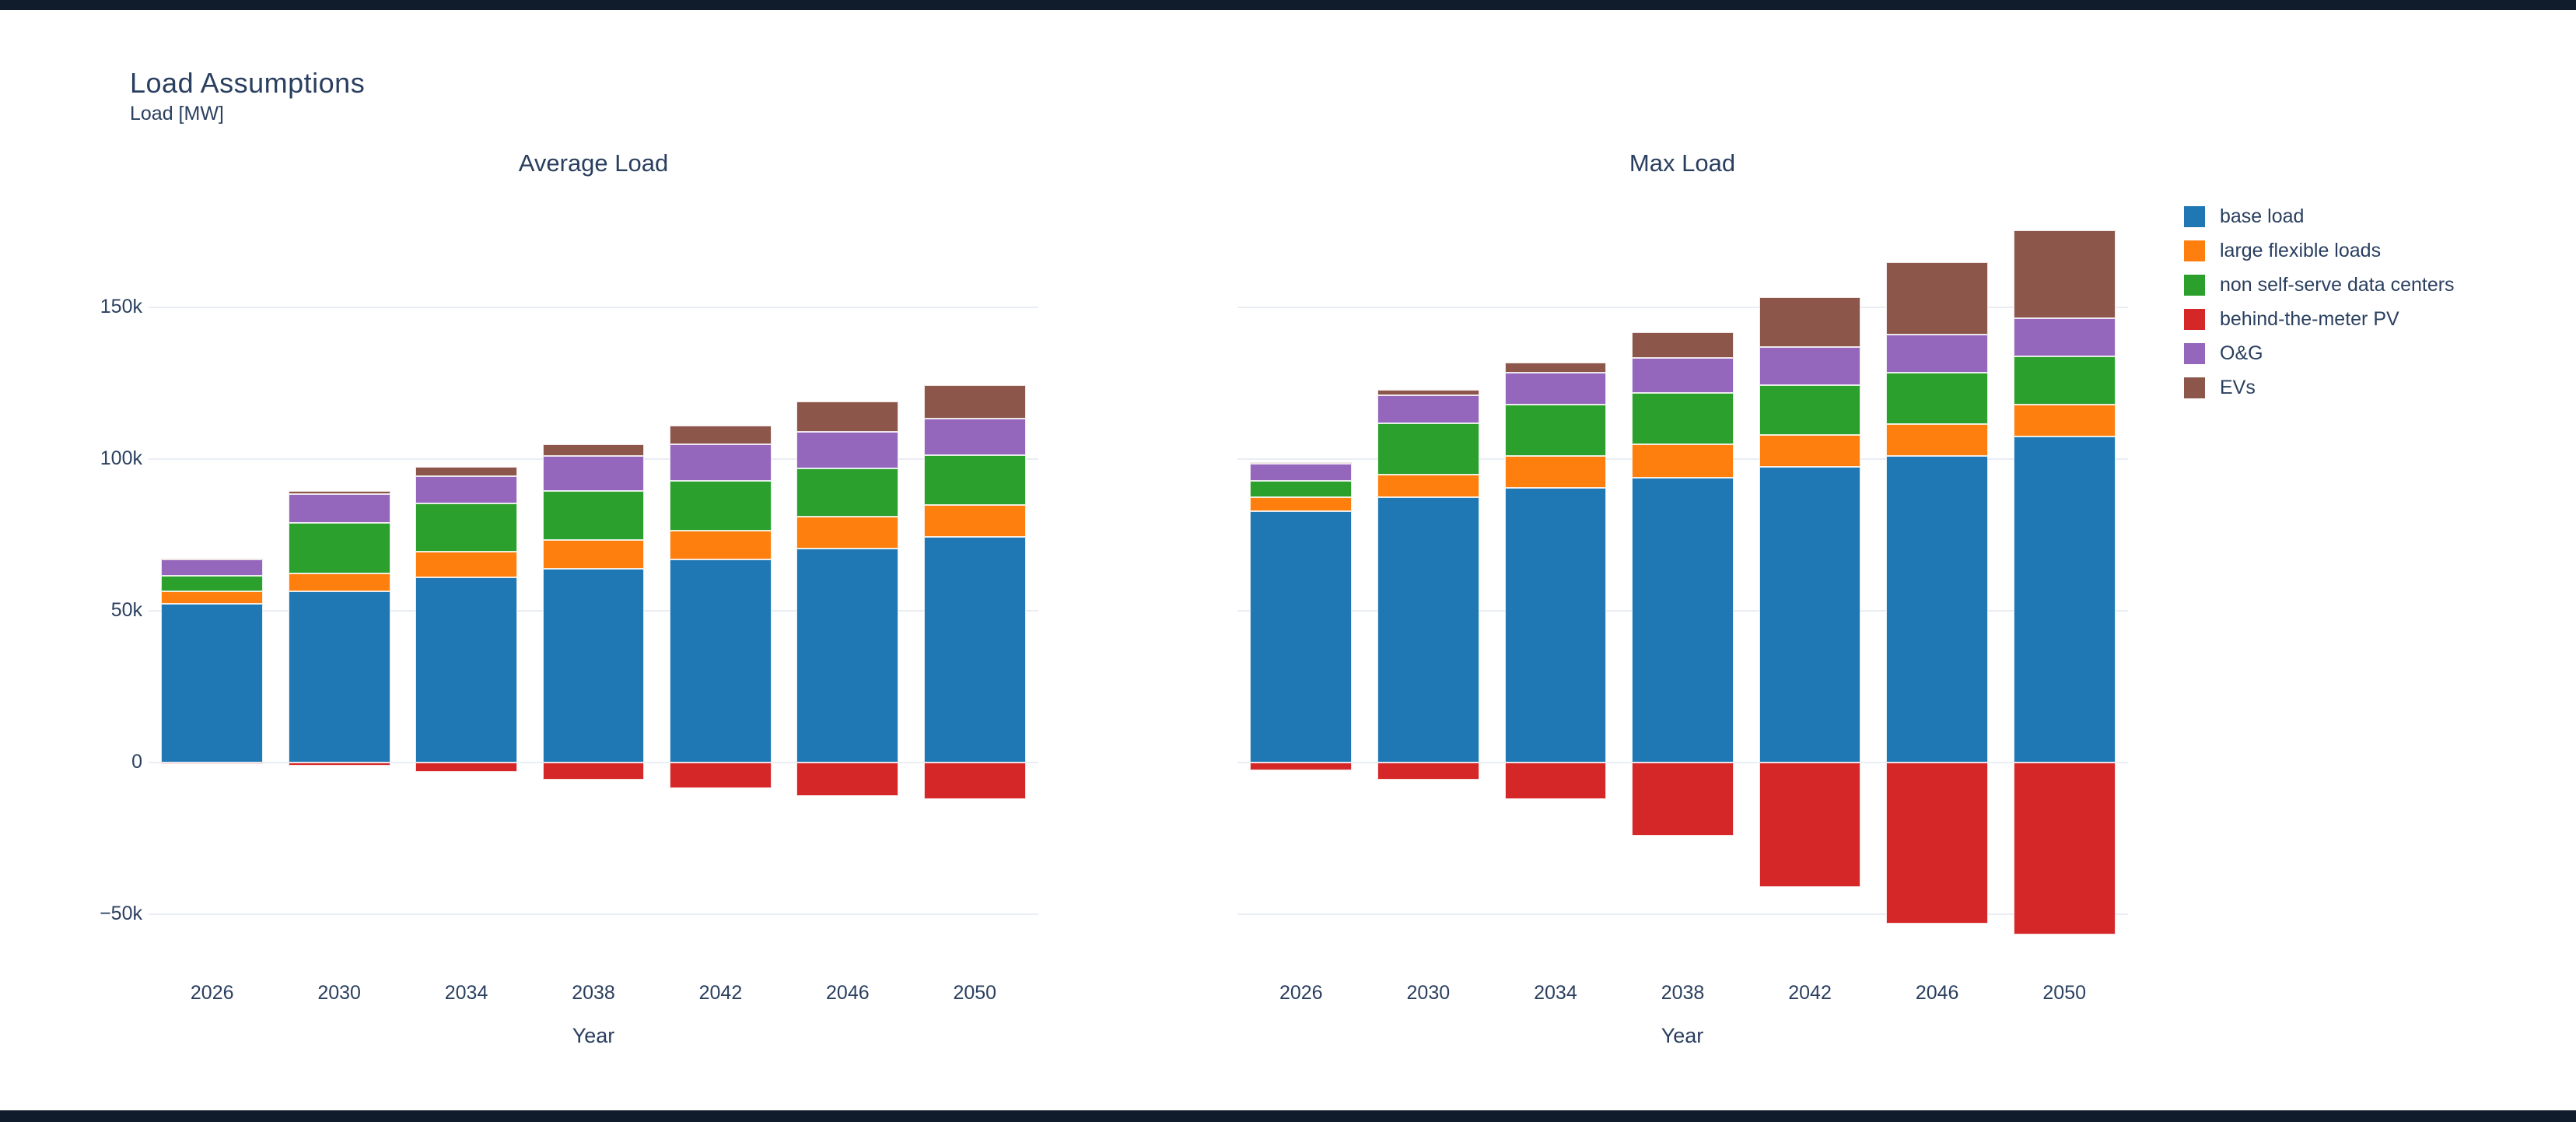 The width and height of the screenshot is (2576, 1122). Describe the element at coordinates (1938, 399) in the screenshot. I see `bar-segment-max-load-2046-non-self-serve-data-centers` at that location.